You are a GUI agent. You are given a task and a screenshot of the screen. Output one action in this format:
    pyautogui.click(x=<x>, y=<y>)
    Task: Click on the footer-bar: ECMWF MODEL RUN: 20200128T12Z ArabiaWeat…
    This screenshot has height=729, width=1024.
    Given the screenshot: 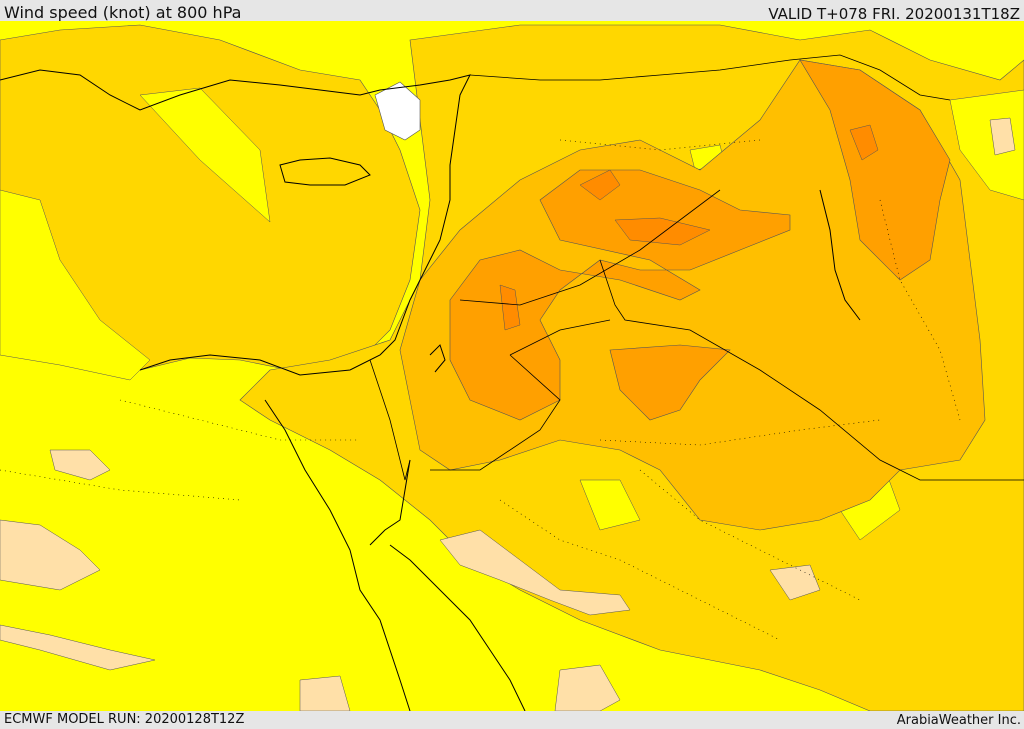 What is the action you would take?
    pyautogui.click(x=512, y=720)
    